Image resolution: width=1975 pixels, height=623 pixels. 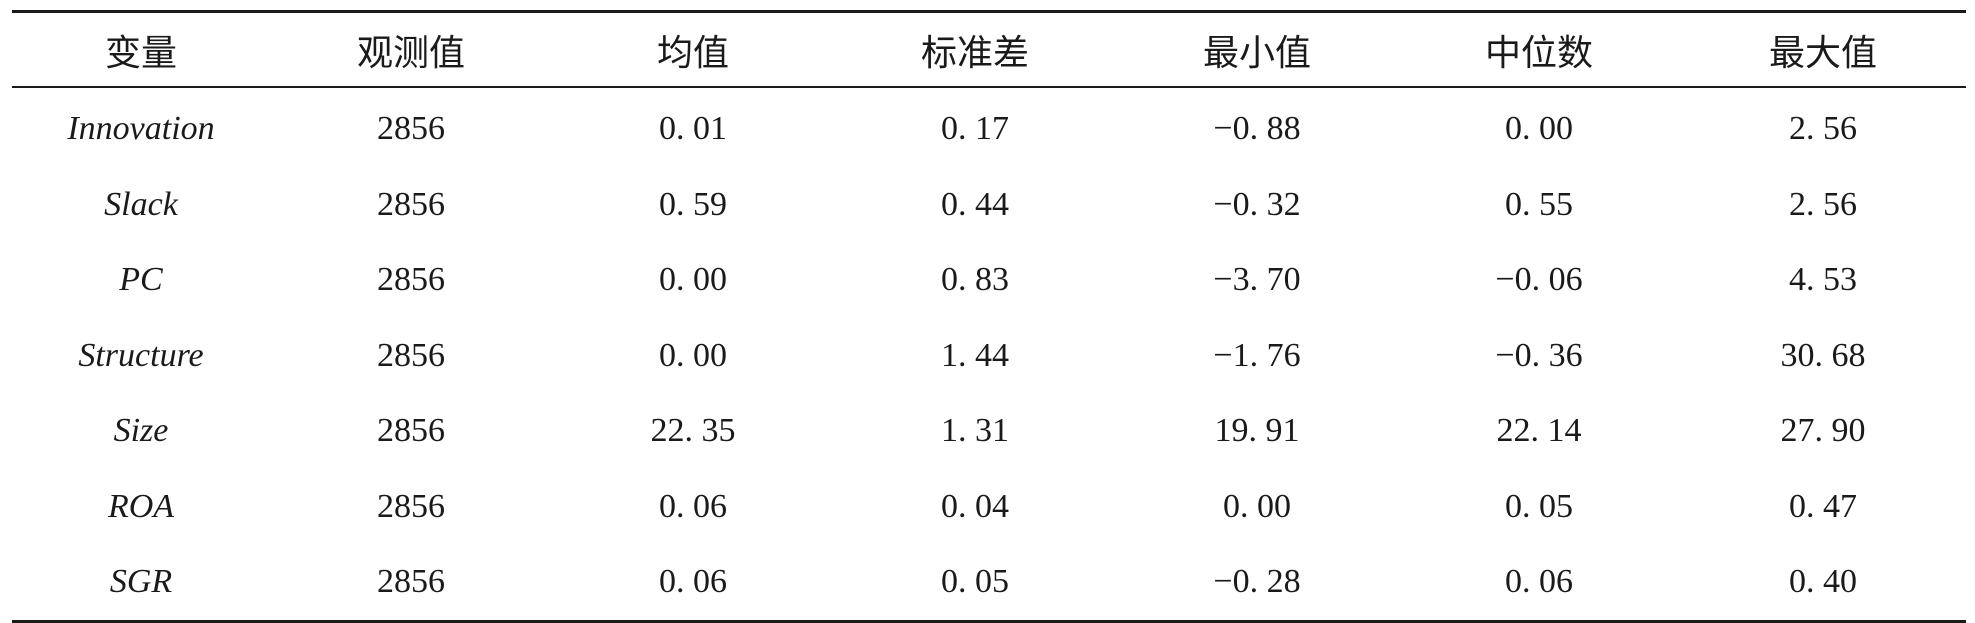 I want to click on cell-variable: Structure, so click(x=141, y=355).